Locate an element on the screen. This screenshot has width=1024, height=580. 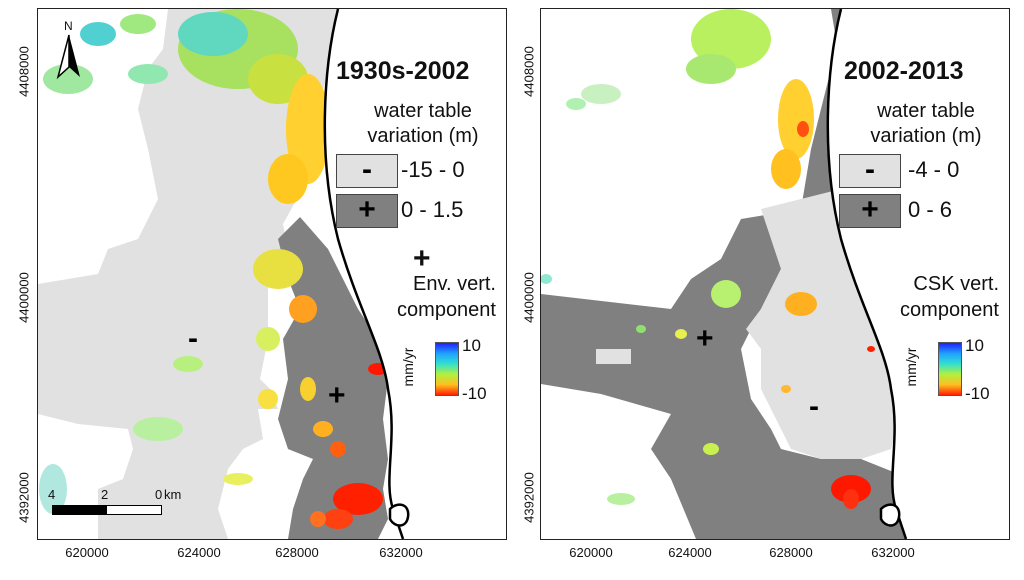
y-tick-4408000-right: 4408000 is located at coordinates (529, 71).